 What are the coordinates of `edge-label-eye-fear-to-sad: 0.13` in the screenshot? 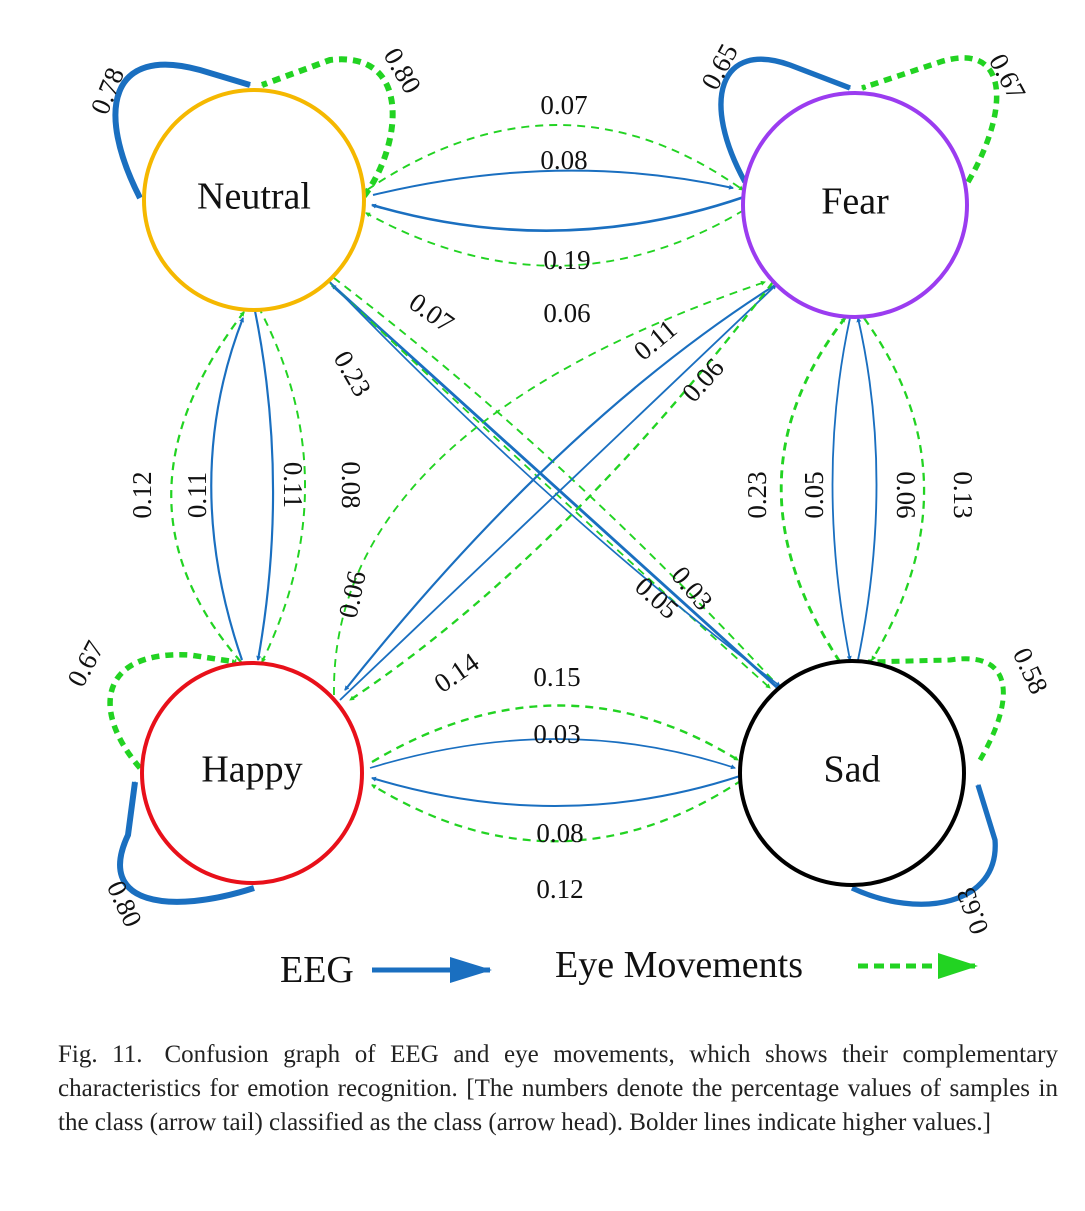 It's located at (963, 494).